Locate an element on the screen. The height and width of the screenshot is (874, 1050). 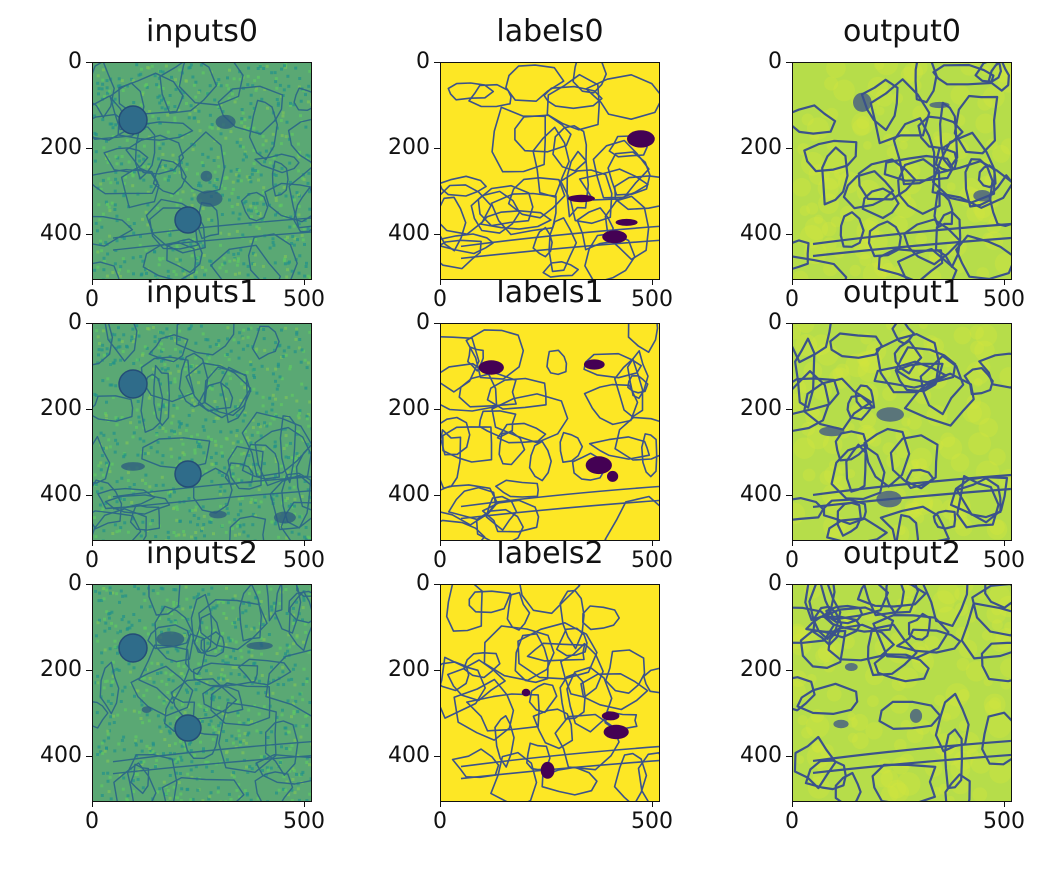
image-panel-output2: output2 0 200 400 0 500 is located at coordinates (882, 685).